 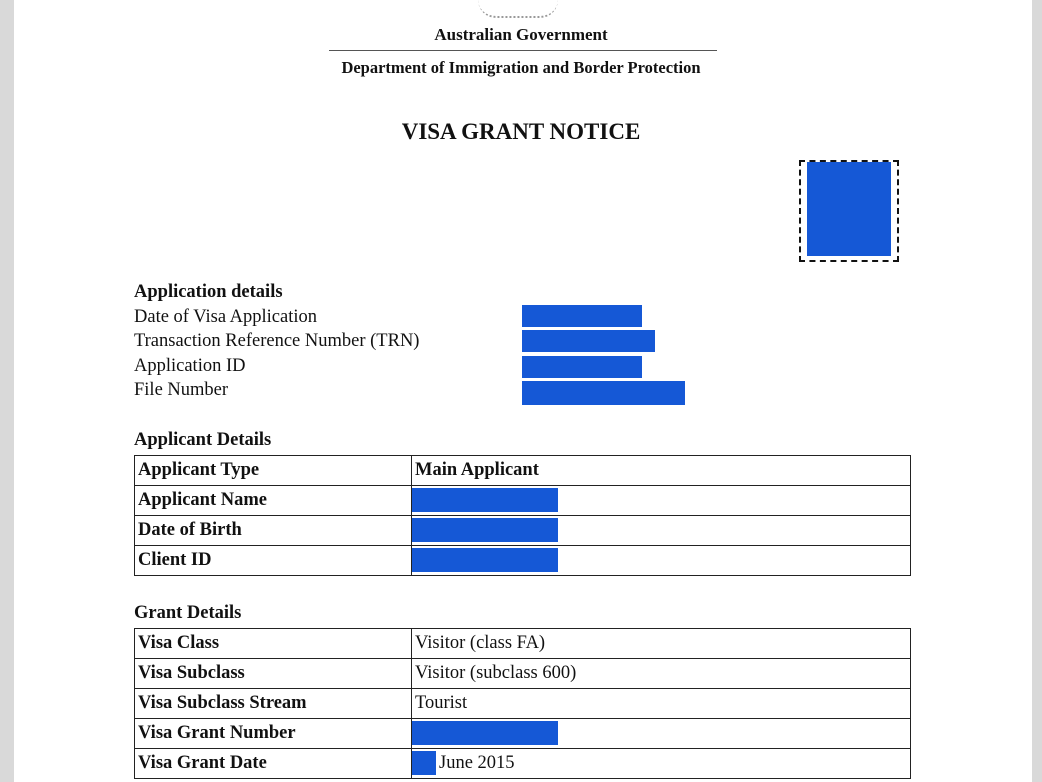 I want to click on label-file-number: File Number, so click(x=181, y=390).